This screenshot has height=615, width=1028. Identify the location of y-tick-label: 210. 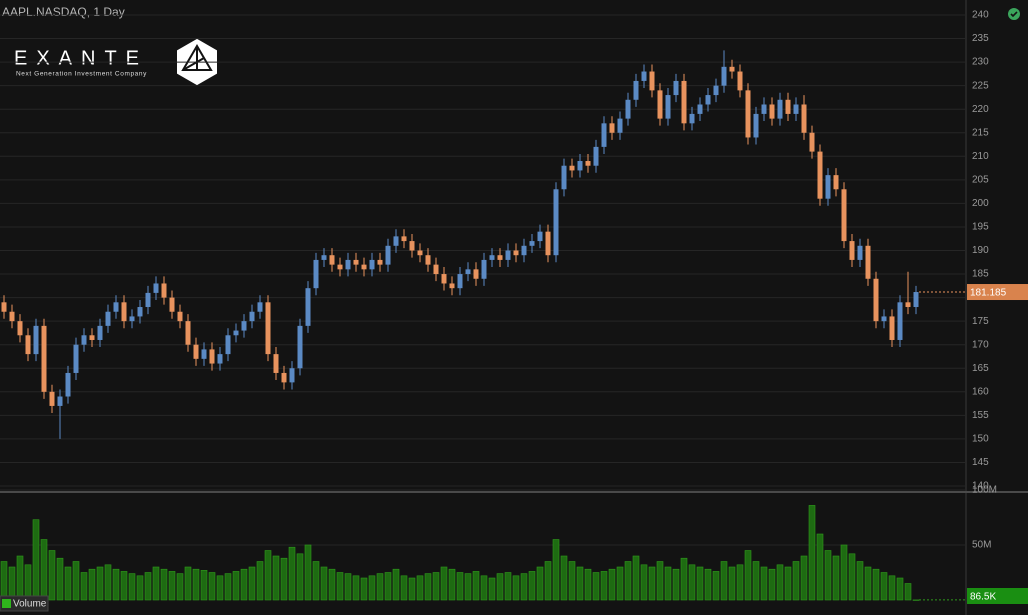
(980, 156).